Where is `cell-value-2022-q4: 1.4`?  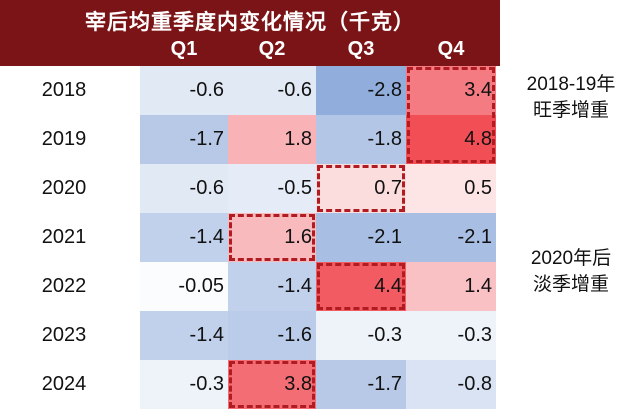
cell-value-2022-q4: 1.4 is located at coordinates (478, 286).